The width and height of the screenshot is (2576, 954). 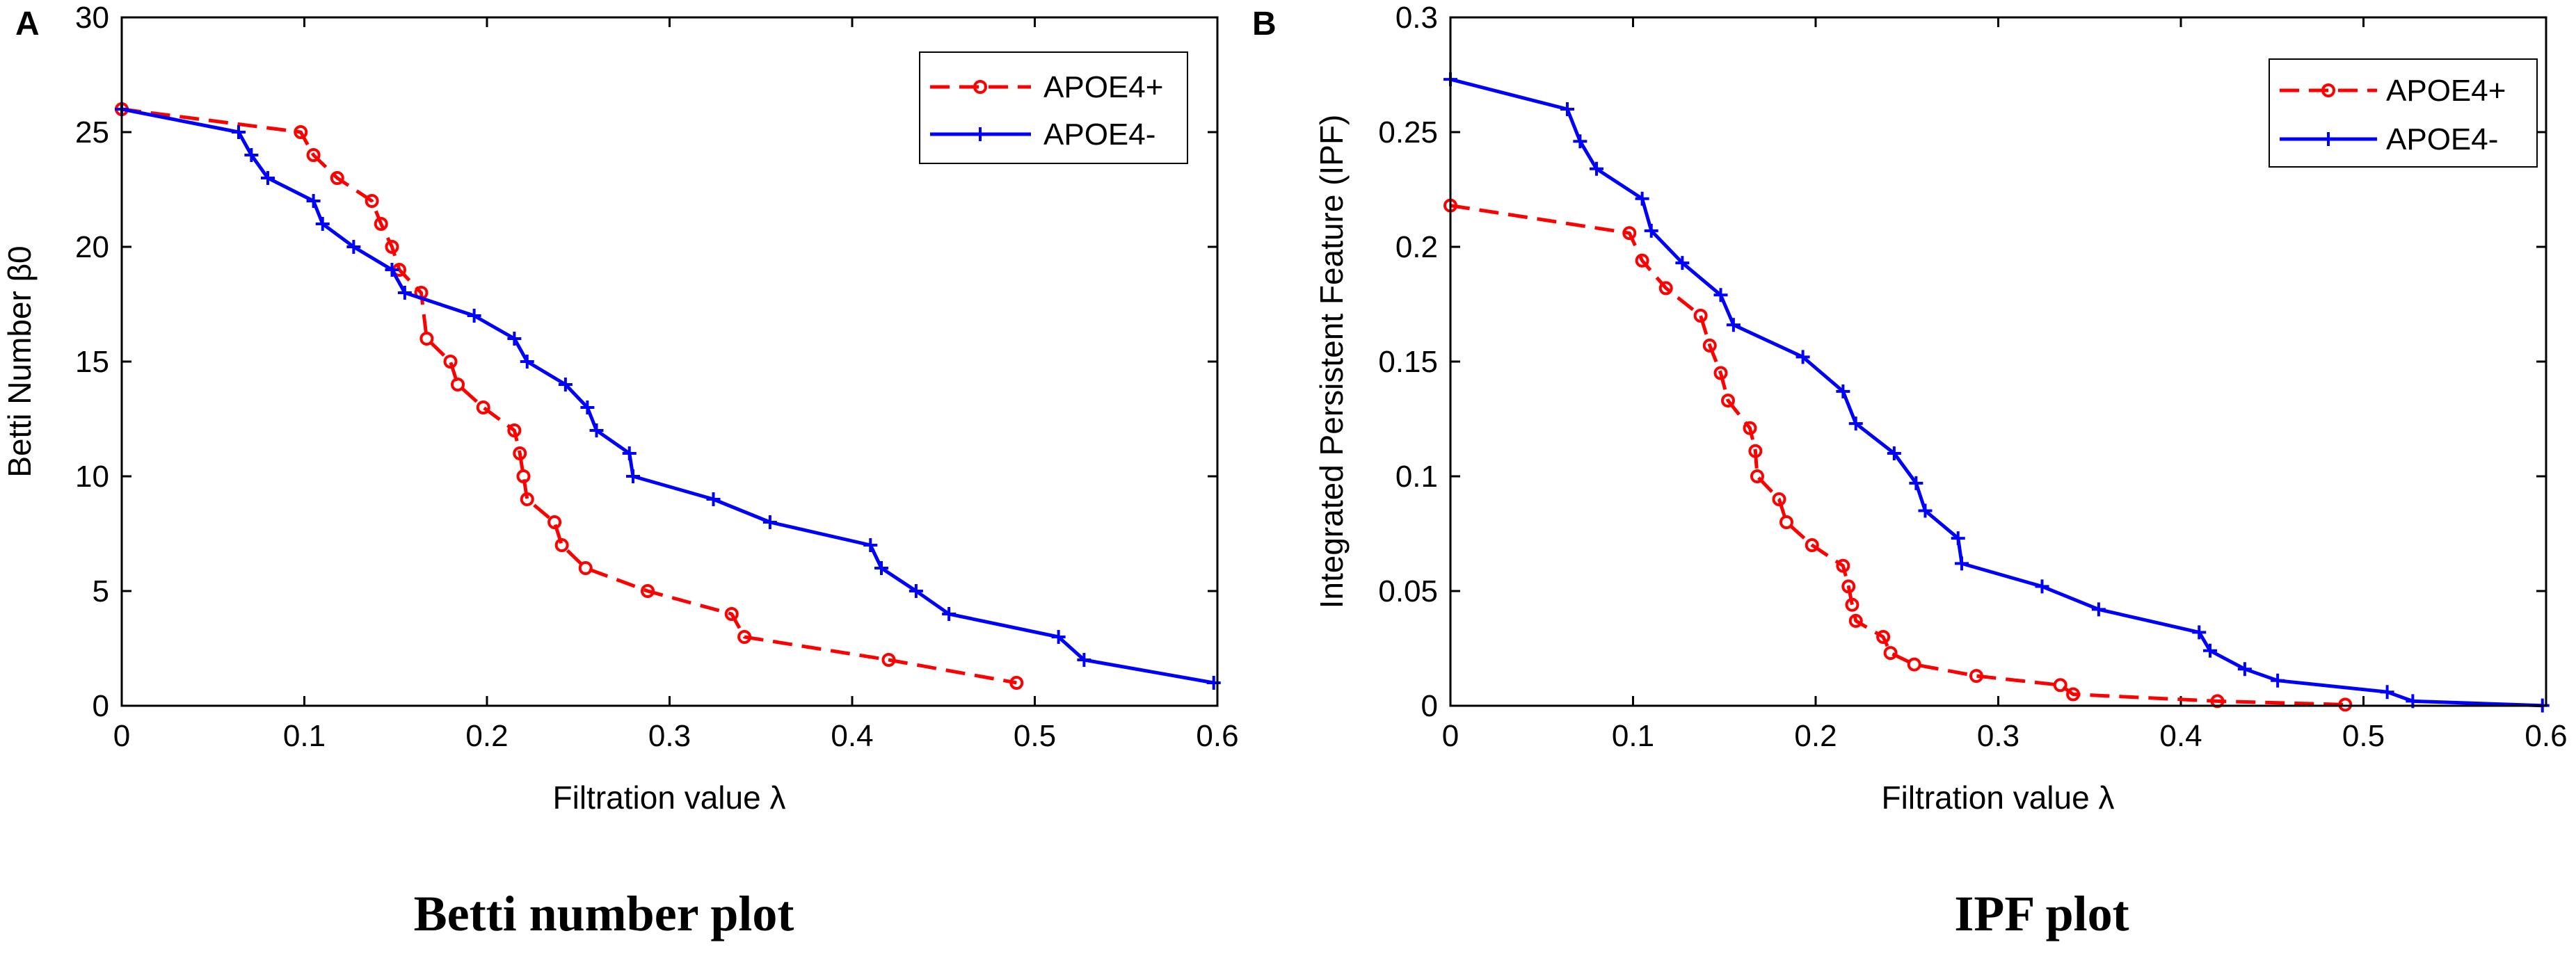 I want to click on y-tick-label: 0.2, so click(x=1416, y=247).